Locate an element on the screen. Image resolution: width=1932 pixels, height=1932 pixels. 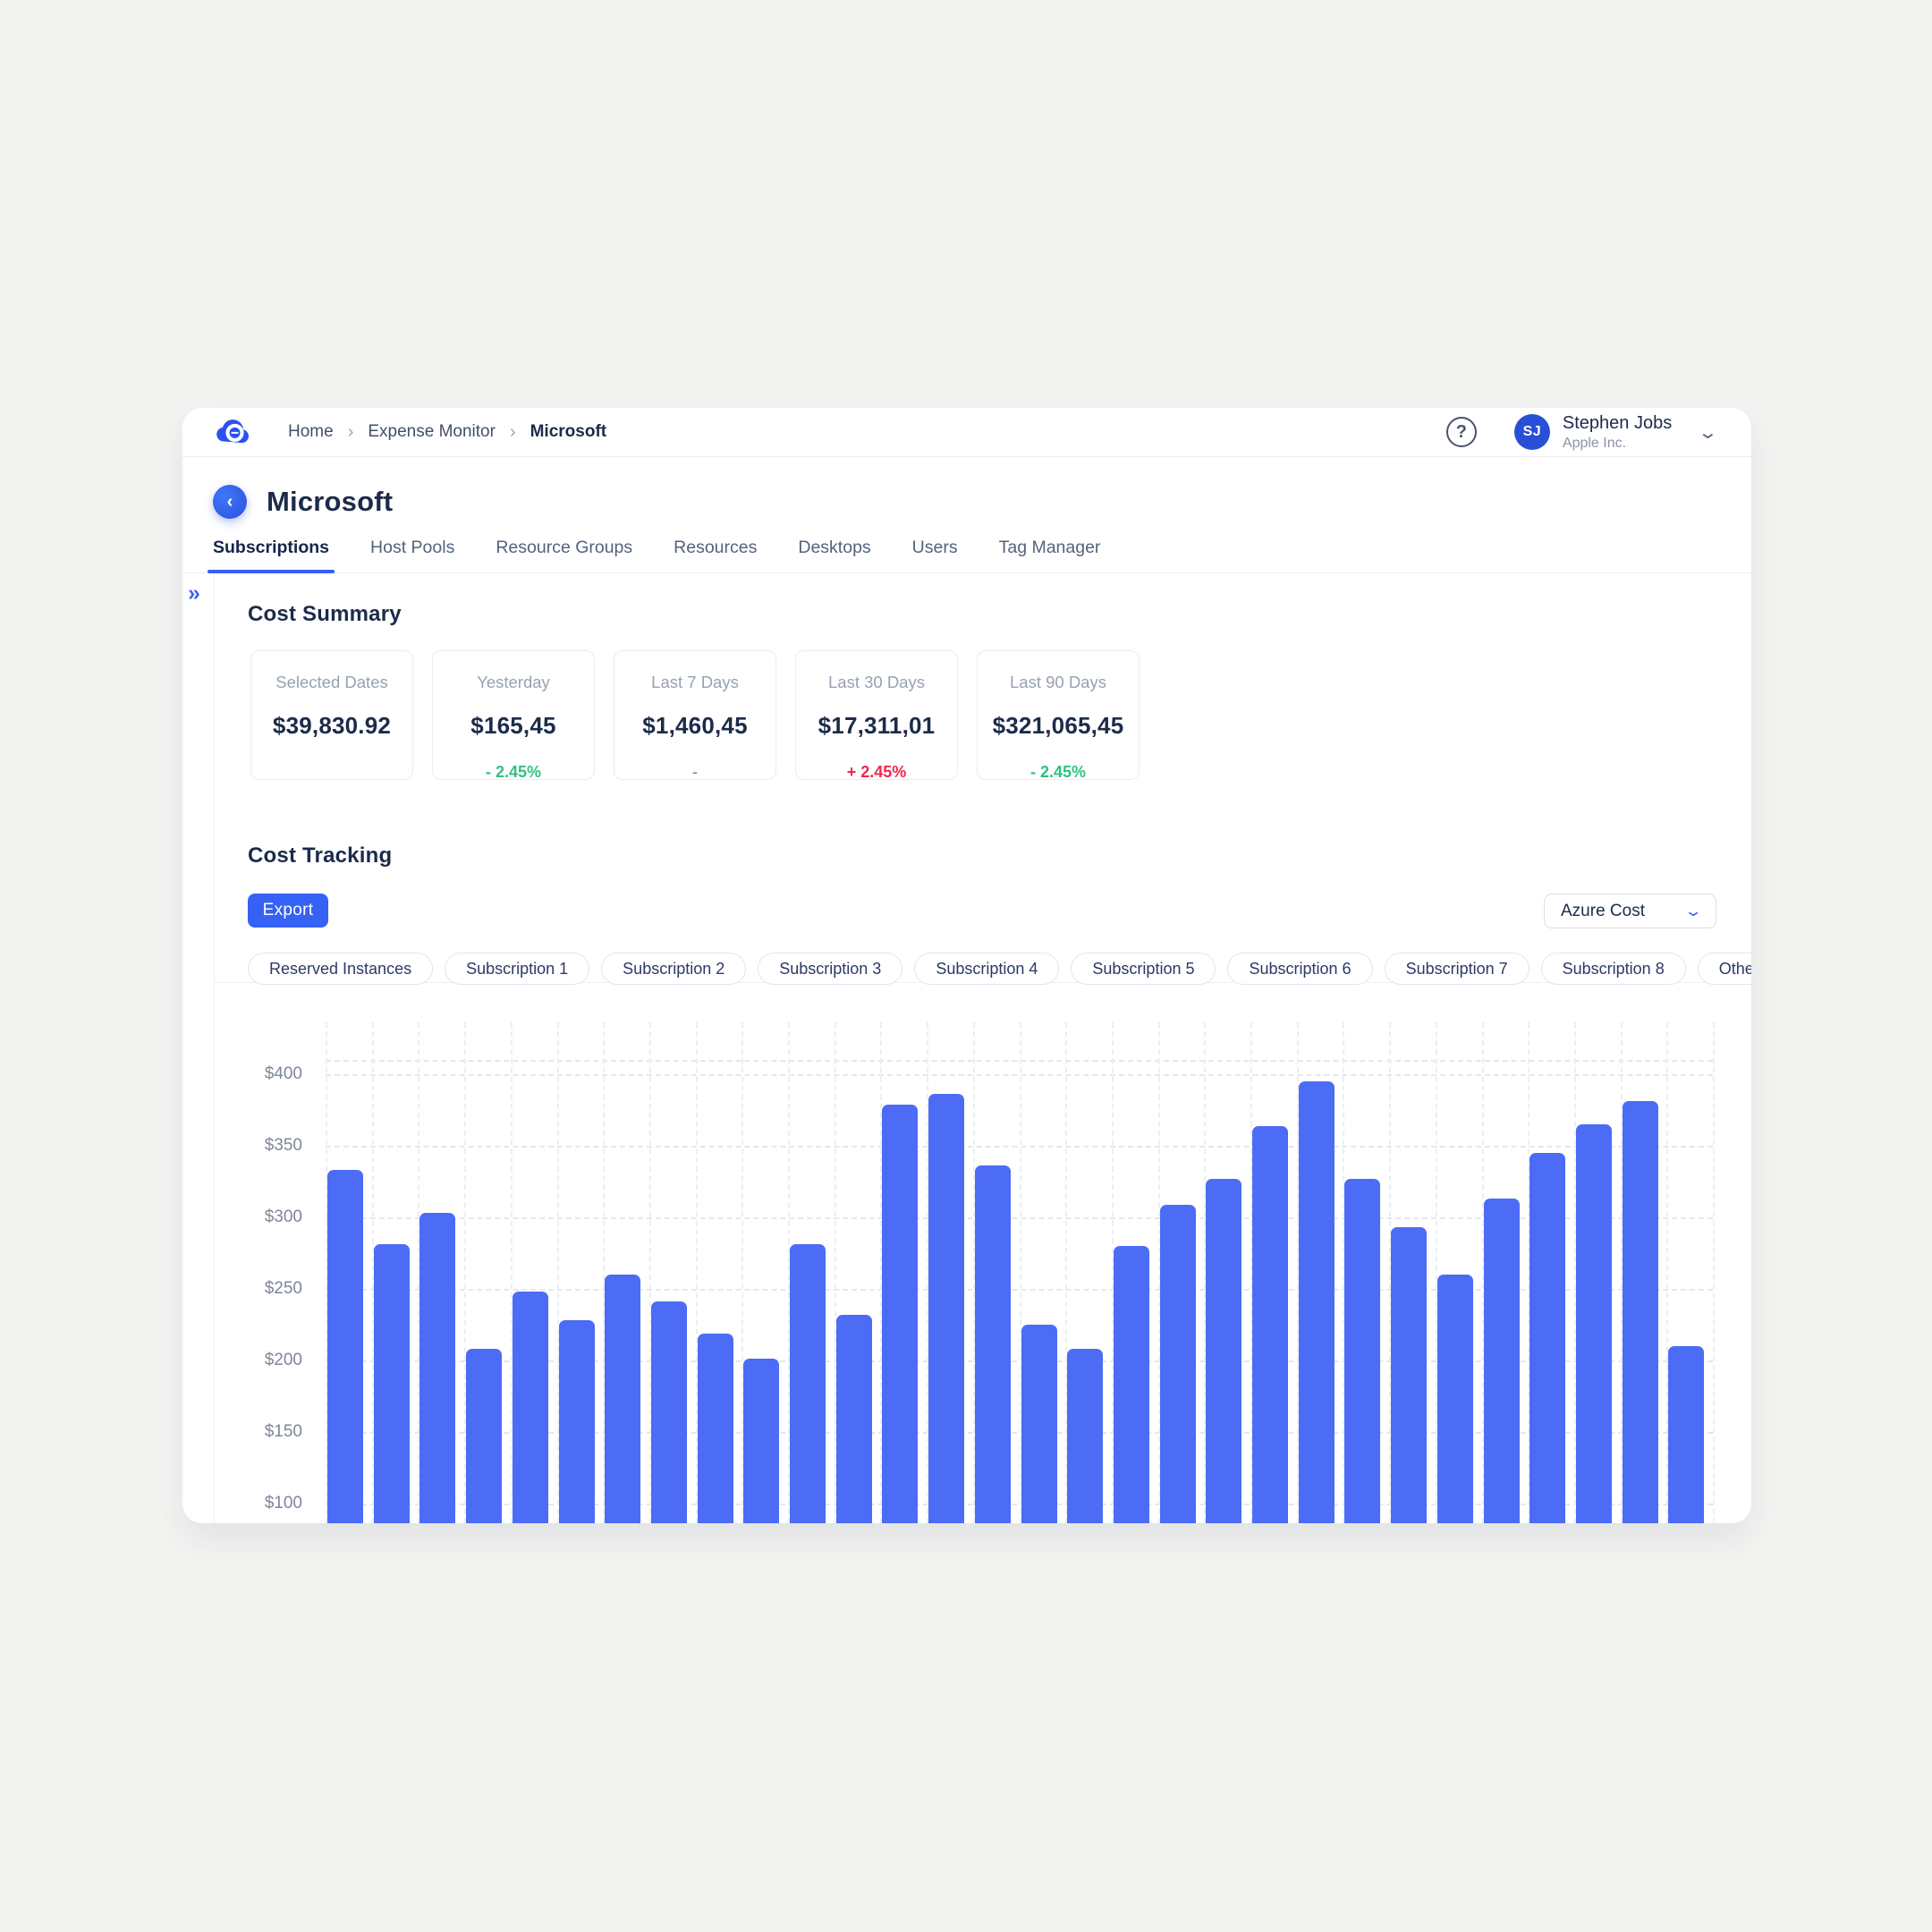
user-info: Stephen Jobs Apple Inc. is located at coordinates (1617, 432).